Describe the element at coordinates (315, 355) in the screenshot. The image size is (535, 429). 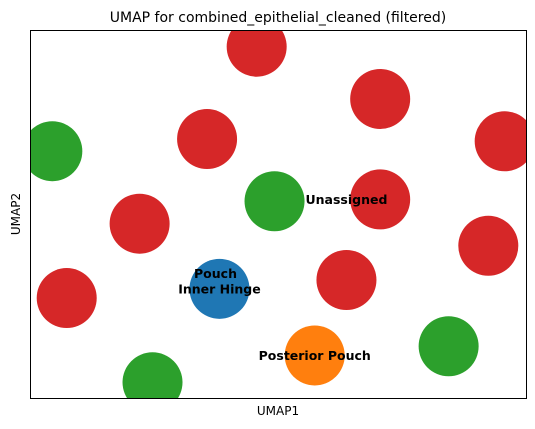
I see `cluster-label: Posterior Pouch` at that location.